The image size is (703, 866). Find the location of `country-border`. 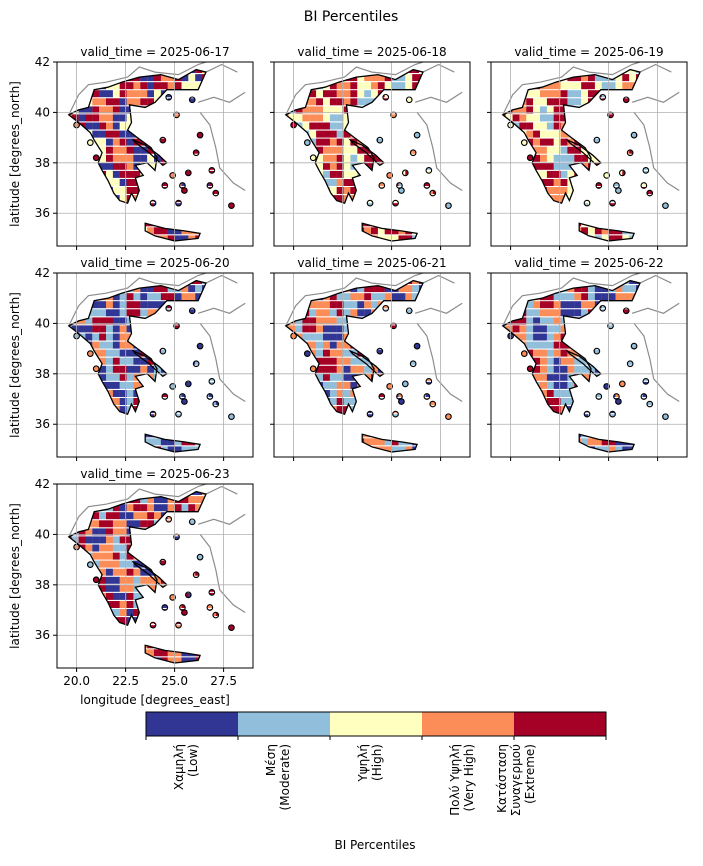

country-border is located at coordinates (438, 97).